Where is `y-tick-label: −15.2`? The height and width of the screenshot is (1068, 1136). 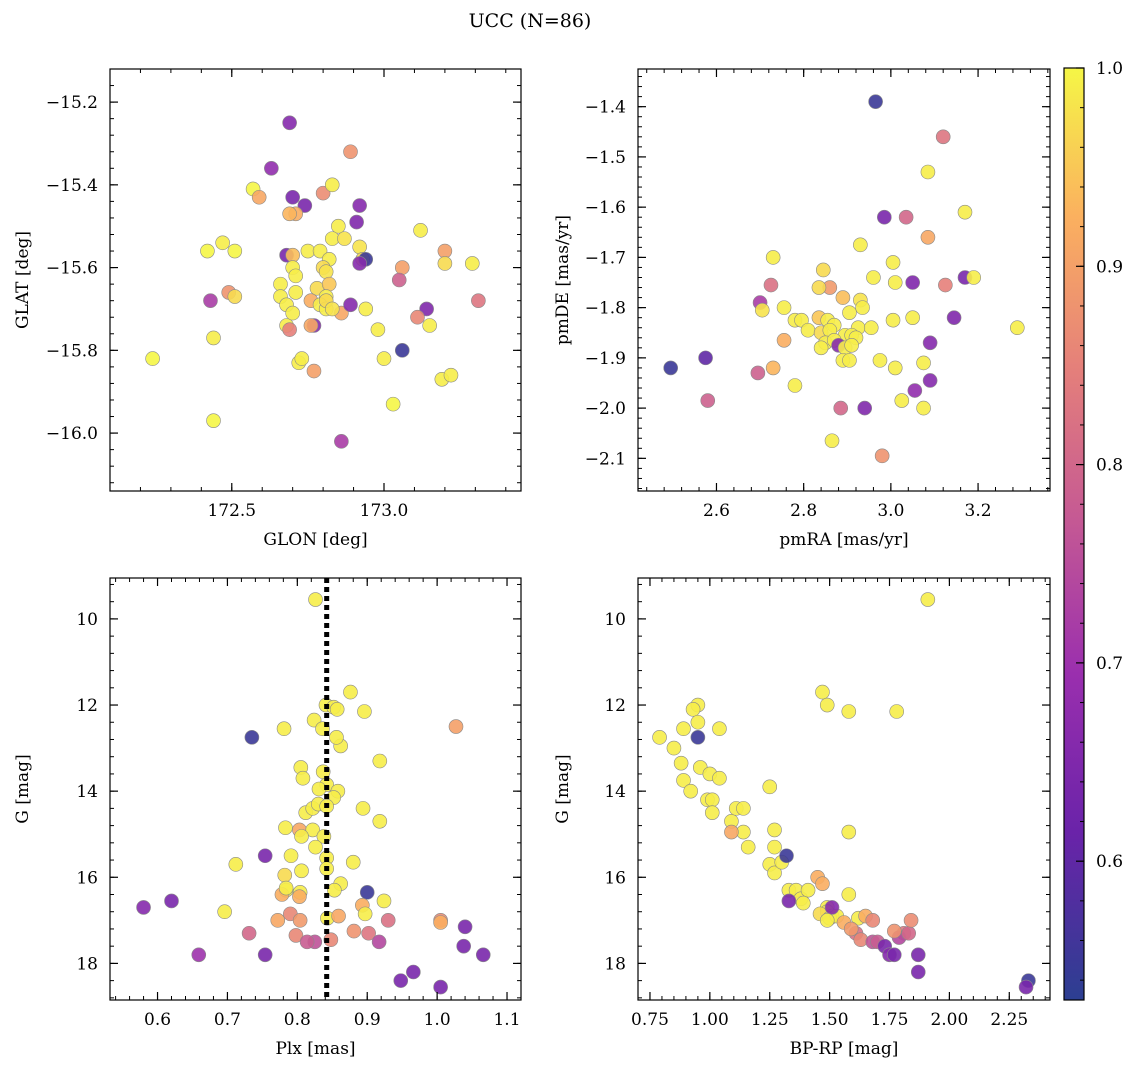
y-tick-label: −15.2 is located at coordinates (72, 103).